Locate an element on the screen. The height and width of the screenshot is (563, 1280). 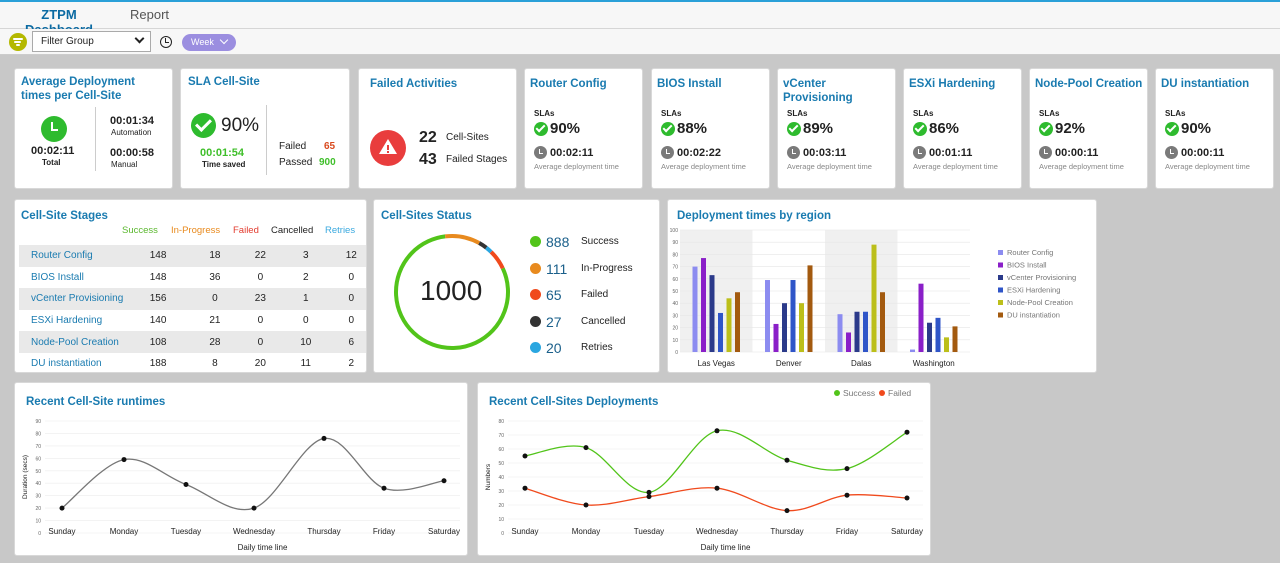
table-row: DU instantiation 188 8 20 11 2 is located at coordinates (192, 362).